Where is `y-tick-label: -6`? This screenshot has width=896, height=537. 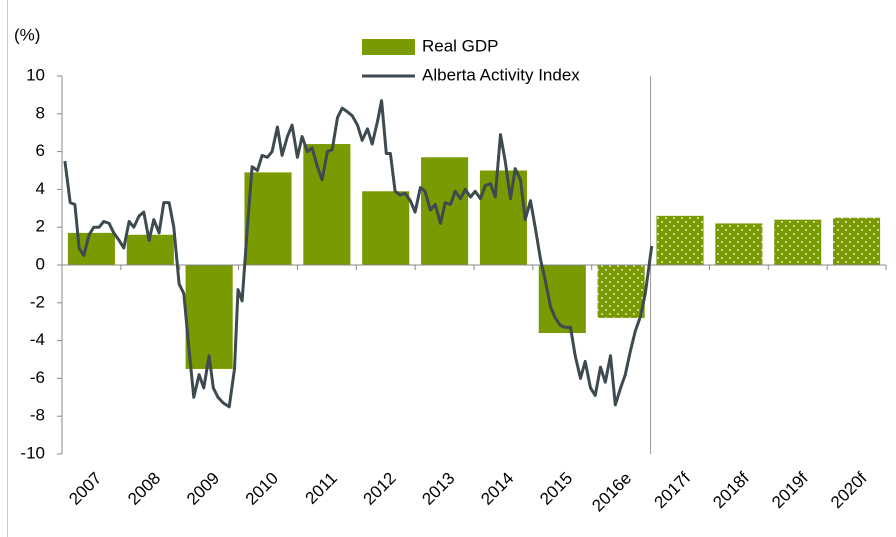
y-tick-label: -6 is located at coordinates (37, 377).